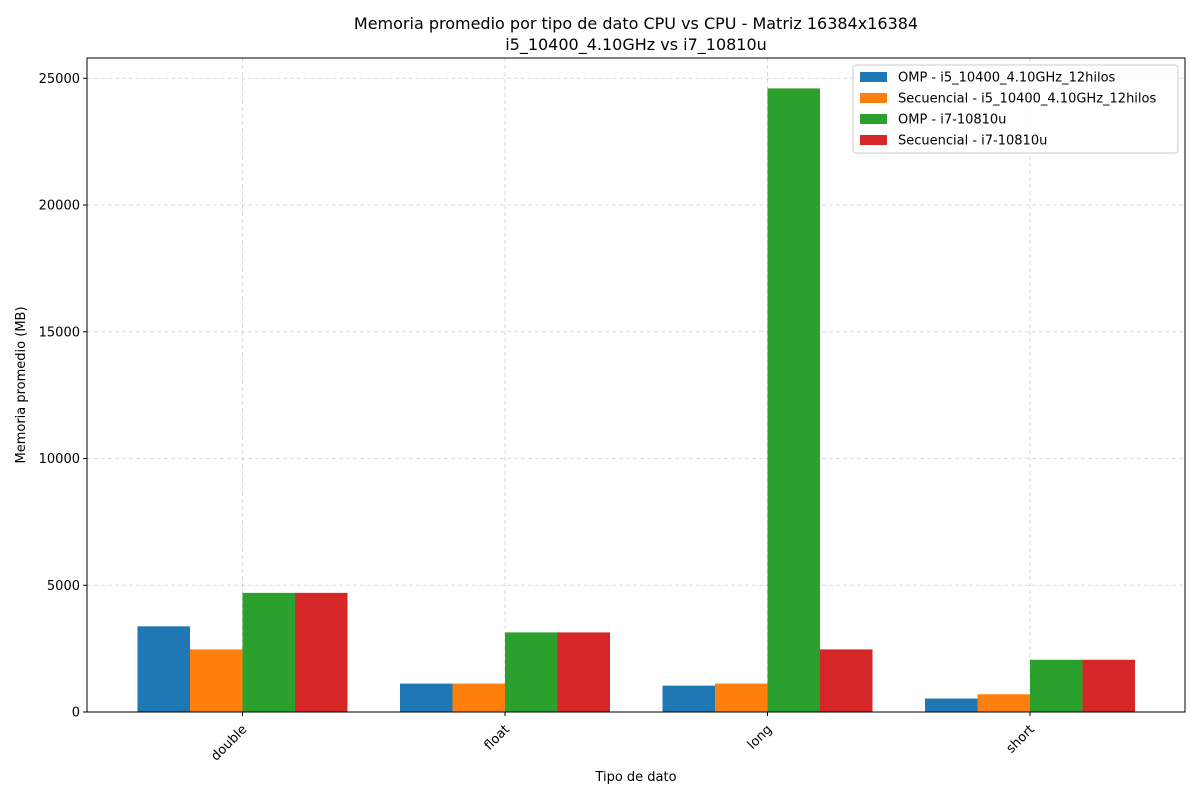 This screenshot has height=800, width=1200. What do you see at coordinates (59, 79) in the screenshot?
I see `y-tick-label: 25000` at bounding box center [59, 79].